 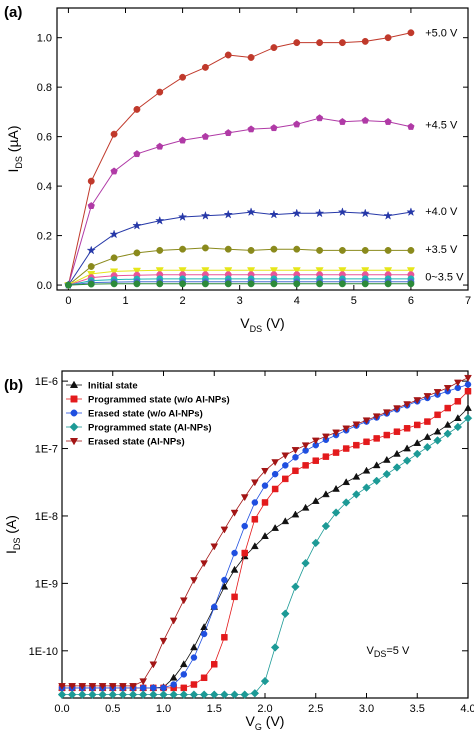 What do you see at coordinates (61, 709) in the screenshot?
I see `x-tick-label-b: 0.0` at bounding box center [61, 709].